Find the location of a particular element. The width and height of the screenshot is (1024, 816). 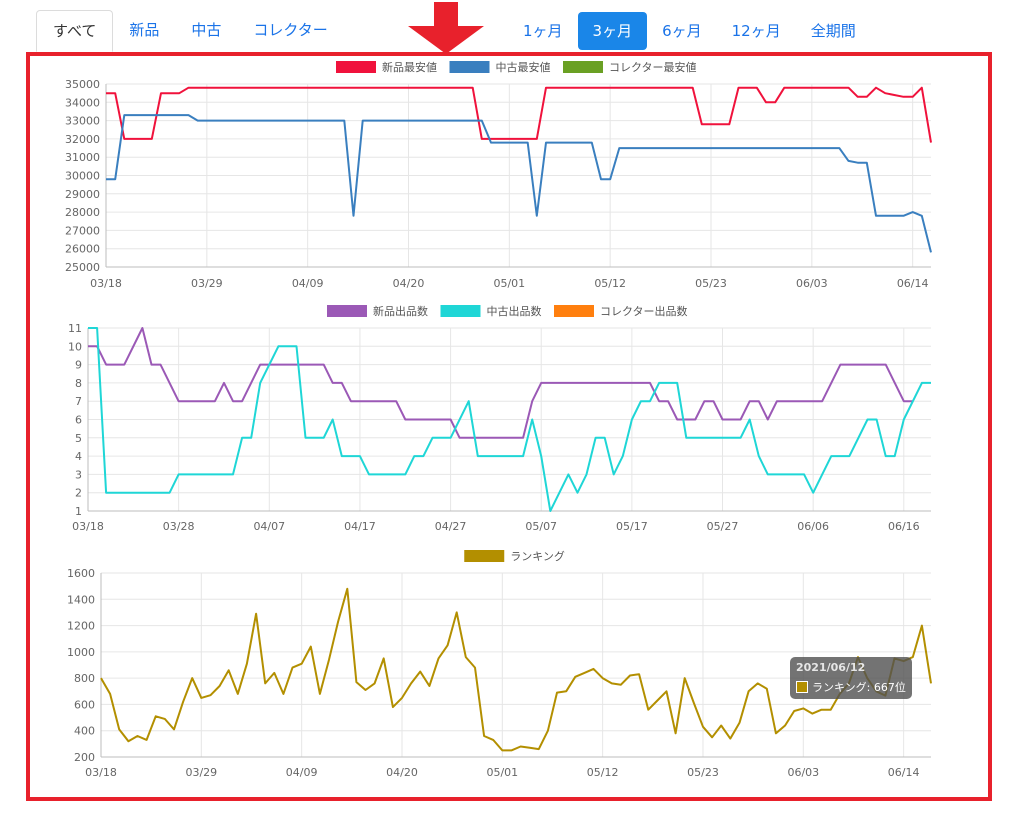

y-tick-label: 9 is located at coordinates (78, 365).